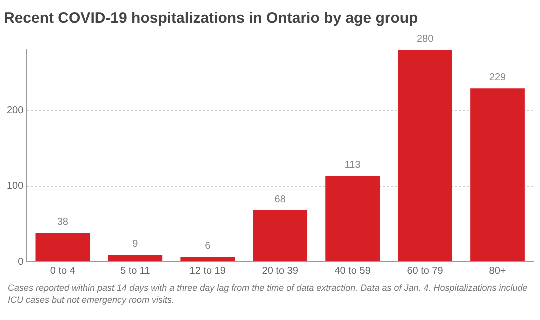  Describe the element at coordinates (498, 78) in the screenshot. I see `data-label: 229` at that location.